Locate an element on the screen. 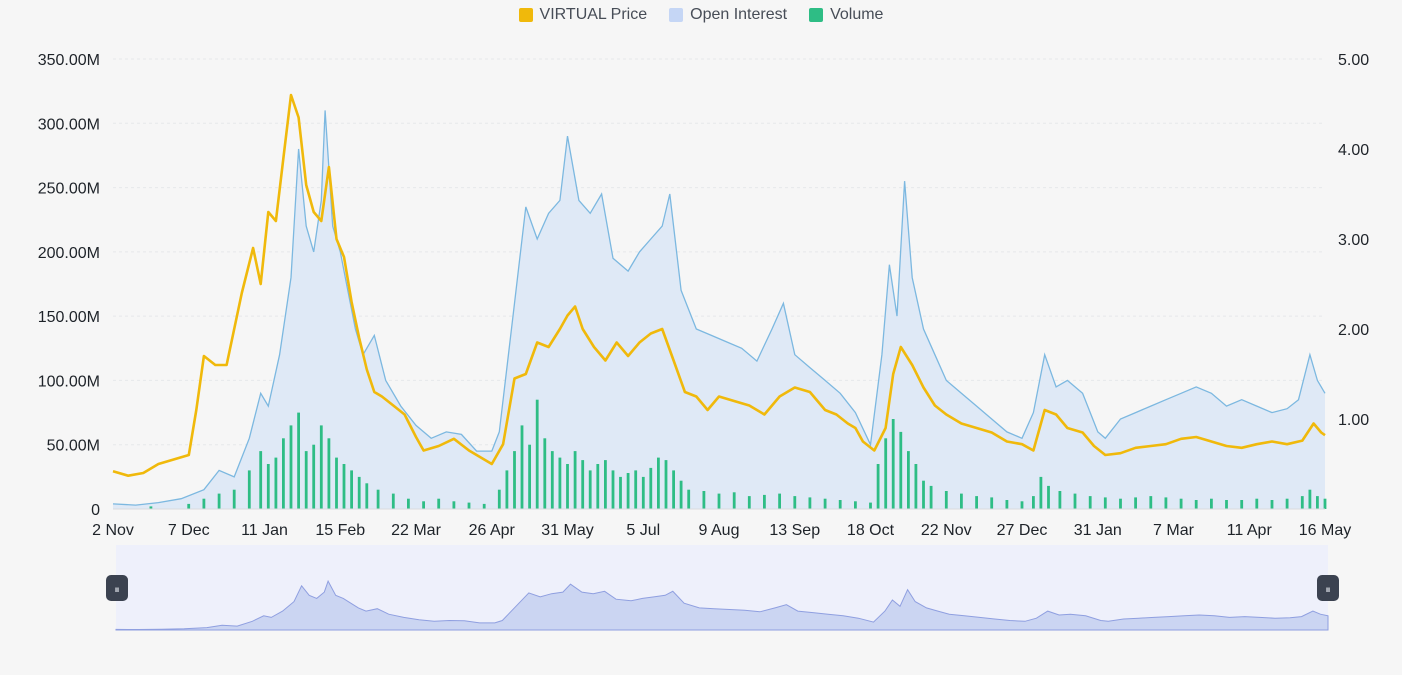 Image resolution: width=1402 pixels, height=675 pixels. x-tick-label: 22 Mar is located at coordinates (416, 530).